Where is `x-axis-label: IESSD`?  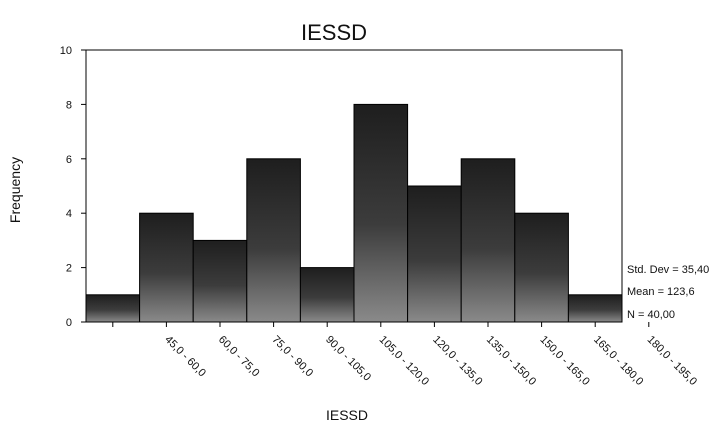 x-axis-label: IESSD is located at coordinates (347, 415).